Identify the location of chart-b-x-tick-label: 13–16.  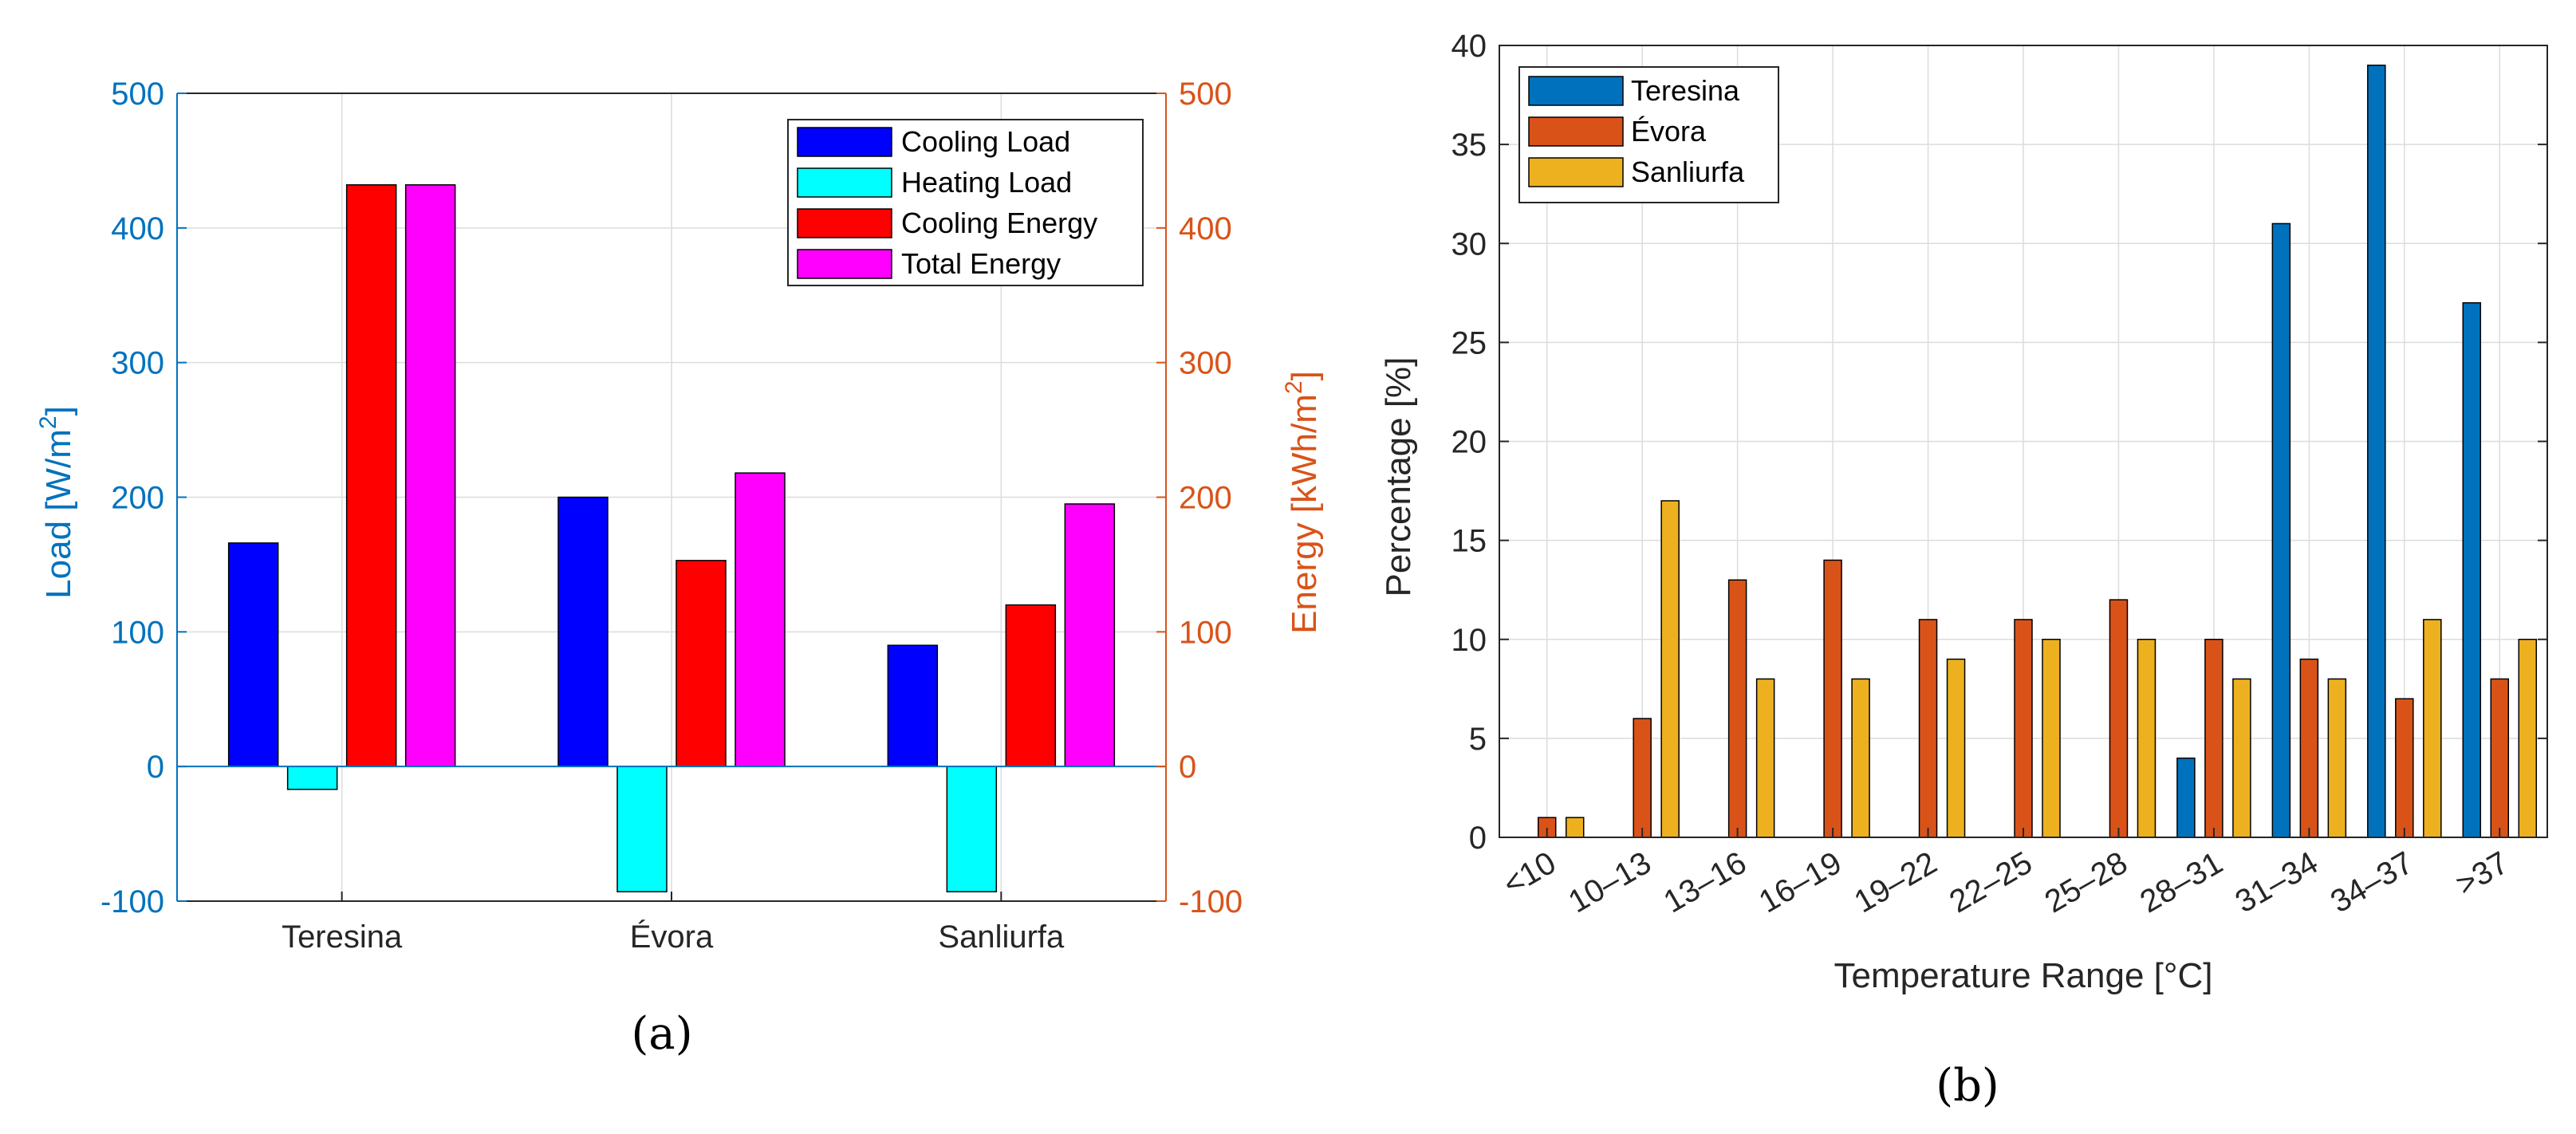
(1705, 882).